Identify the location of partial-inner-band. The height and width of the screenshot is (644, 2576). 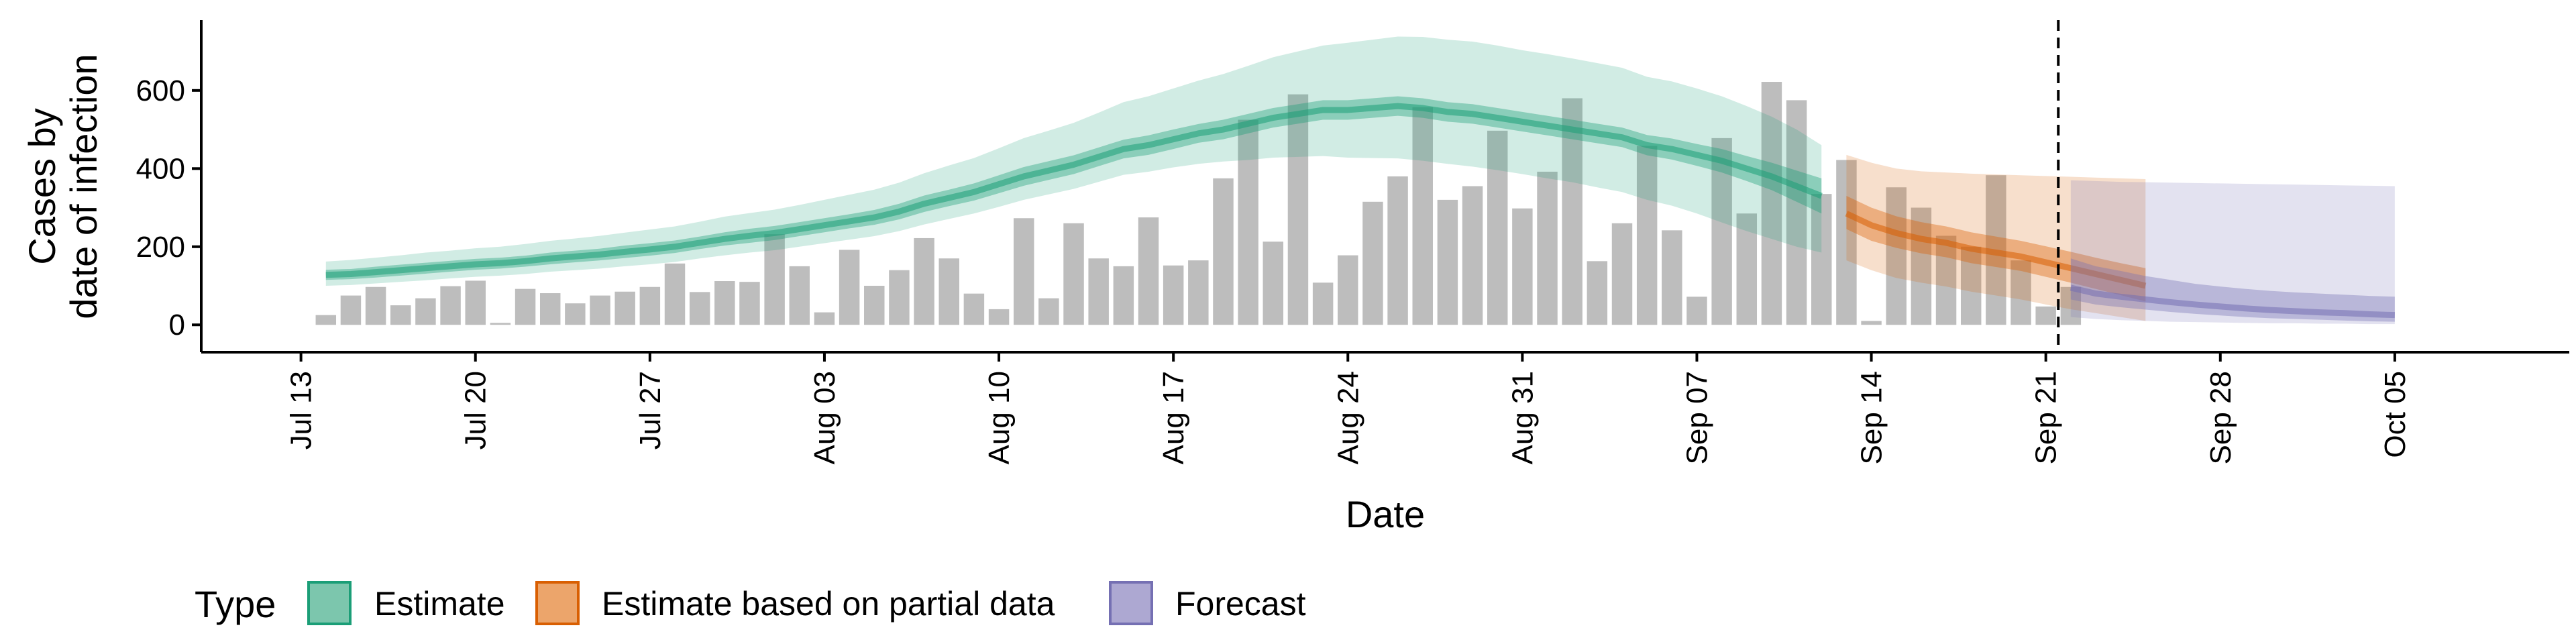
(1996, 249).